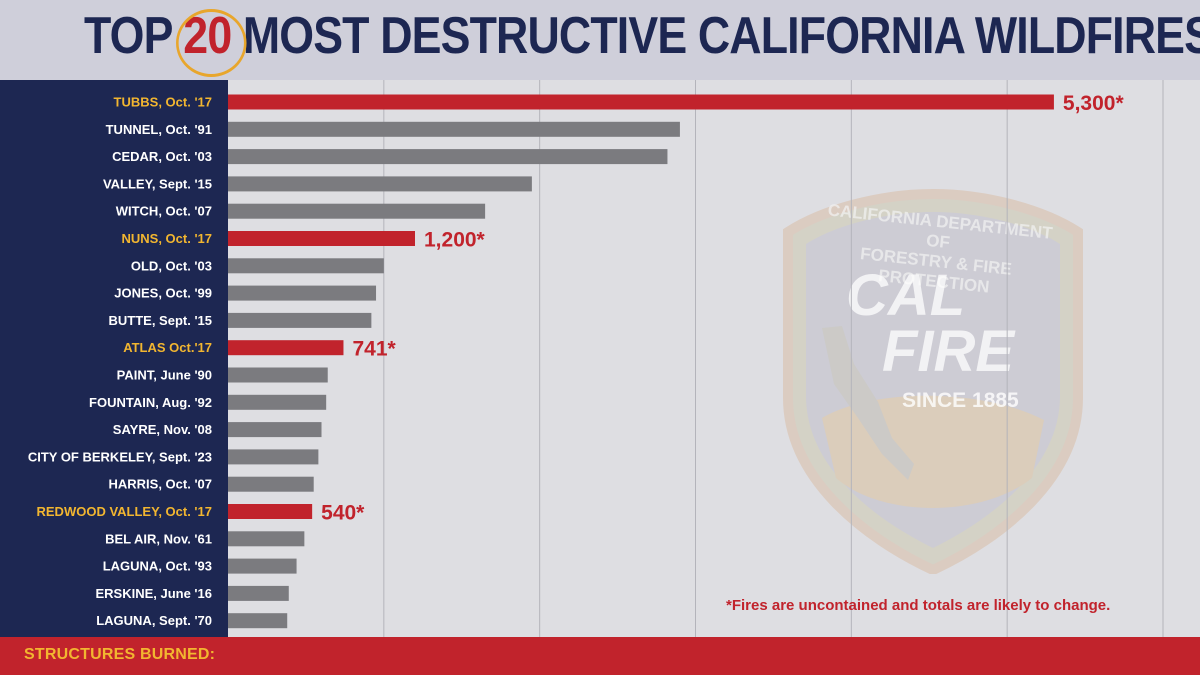 The width and height of the screenshot is (1200, 675). What do you see at coordinates (162, 156) in the screenshot?
I see `category-label: CEDAR, Oct. '03` at bounding box center [162, 156].